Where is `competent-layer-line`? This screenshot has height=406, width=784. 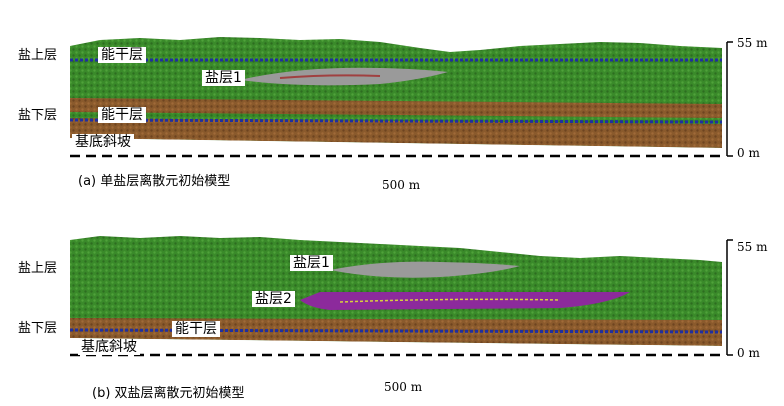 competent-layer-line is located at coordinates (396, 331).